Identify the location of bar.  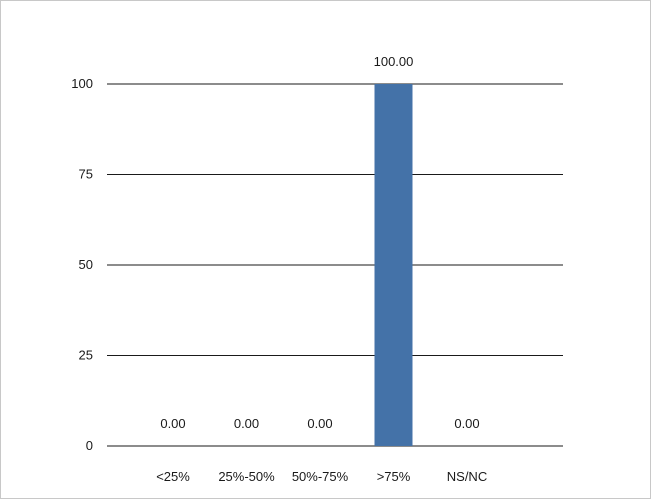
(393, 265).